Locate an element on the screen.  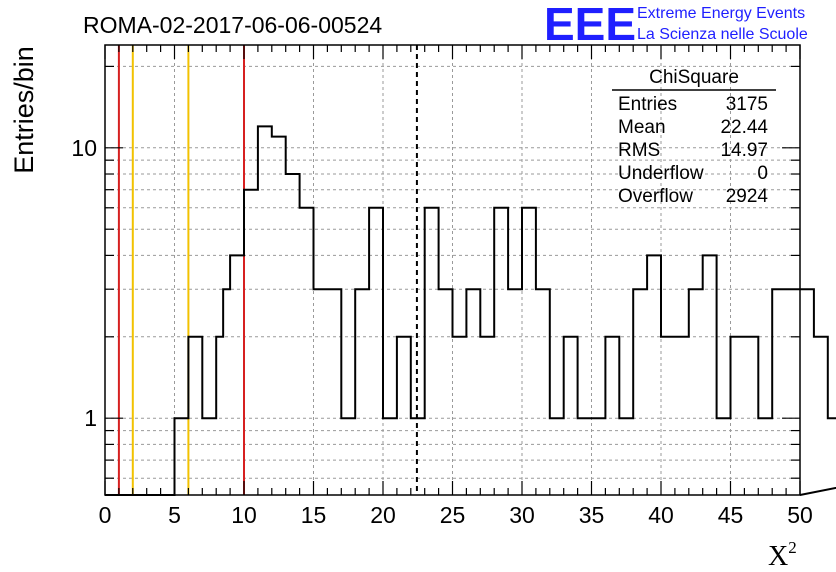
y-tick-label: 10 is located at coordinates (84, 148).